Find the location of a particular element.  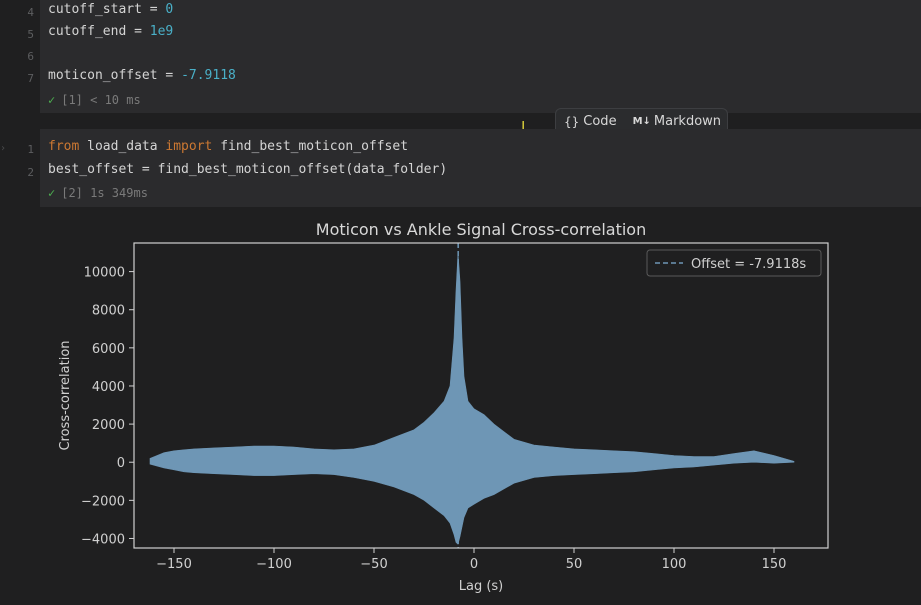

line-number: 1 is located at coordinates (30, 149).